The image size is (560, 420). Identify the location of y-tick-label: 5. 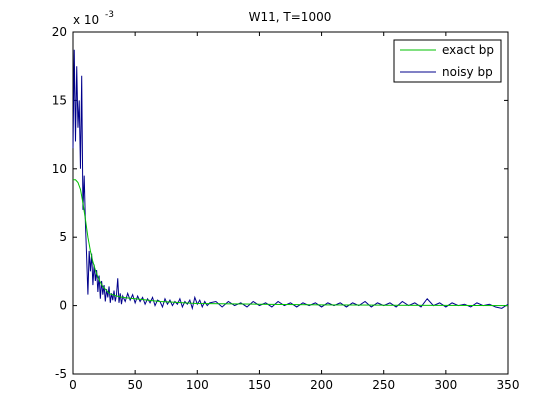
(63, 237).